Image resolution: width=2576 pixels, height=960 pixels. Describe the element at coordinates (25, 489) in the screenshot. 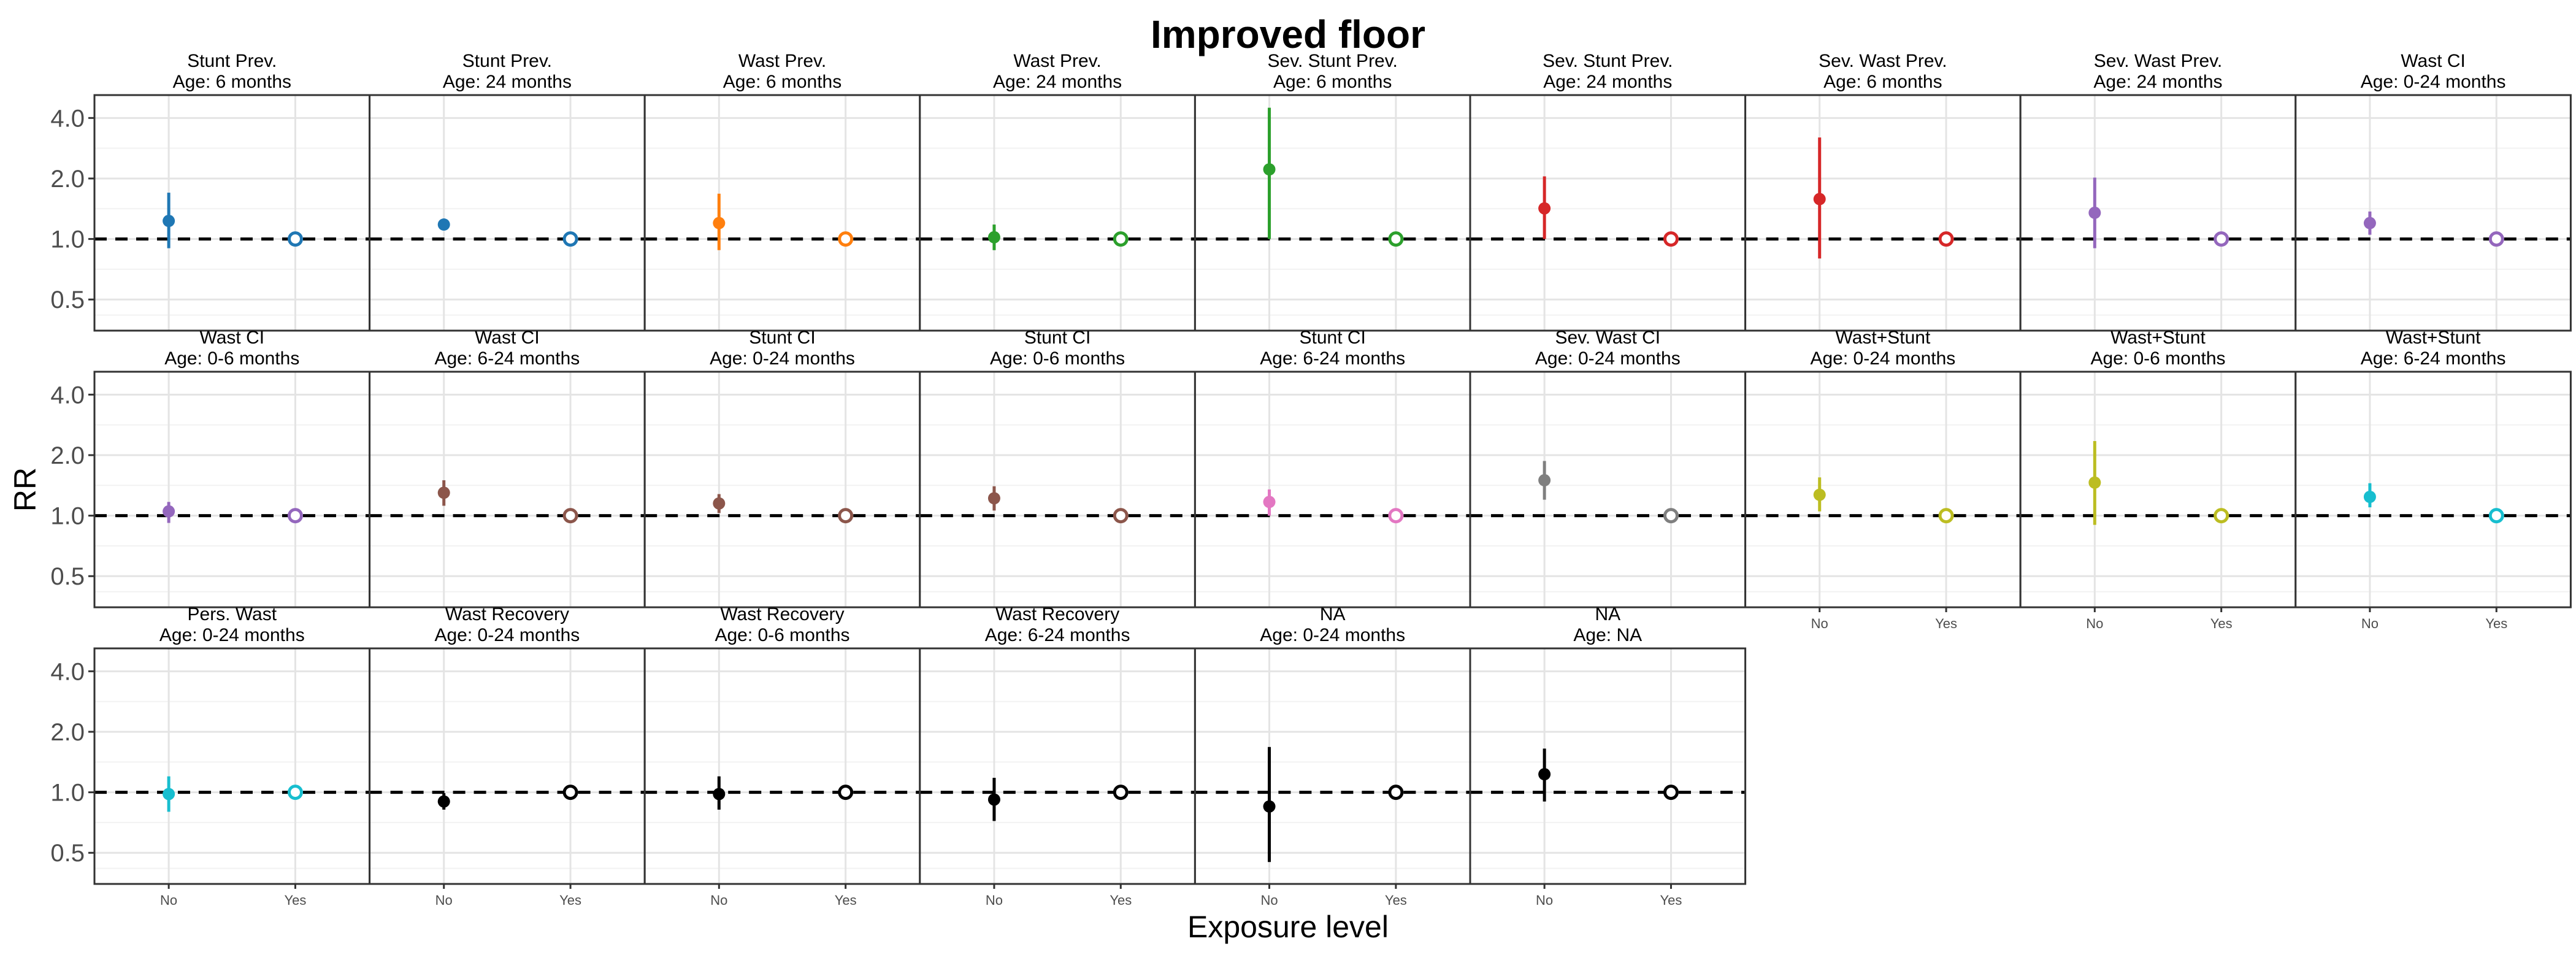

I see `y-axis-label: RR` at that location.